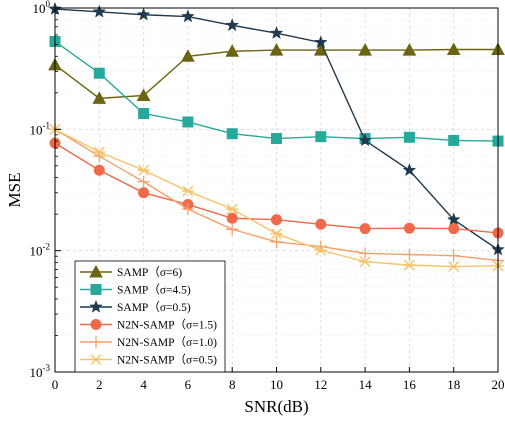 The height and width of the screenshot is (421, 505). What do you see at coordinates (47, 125) in the screenshot?
I see `y-tick-exponent: -1` at bounding box center [47, 125].